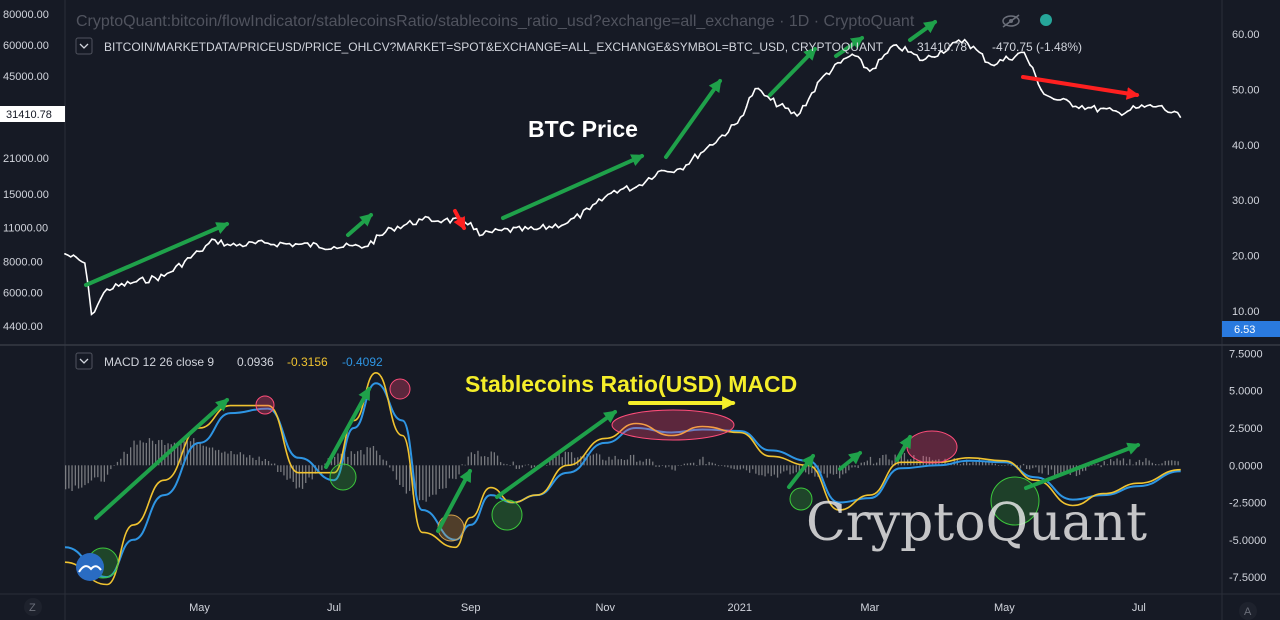 This screenshot has width=1280, height=620. What do you see at coordinates (84, 361) in the screenshot?
I see `collapse-toggle-macd` at bounding box center [84, 361].